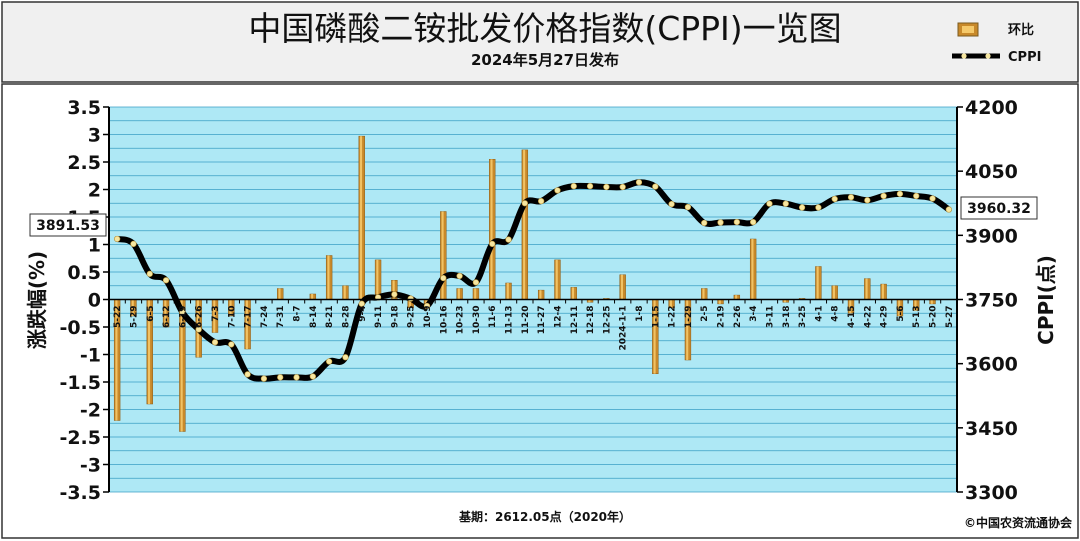 The width and height of the screenshot is (1080, 541). I want to click on left-tick-label: 2, so click(94, 191).